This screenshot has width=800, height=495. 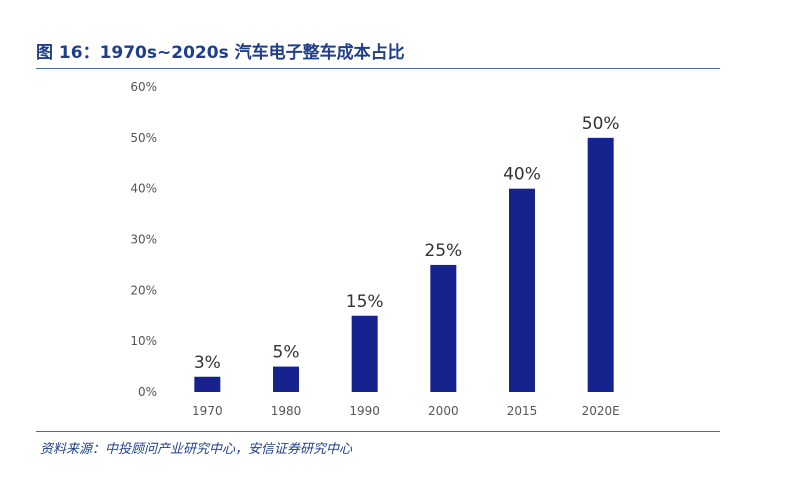 I want to click on data-label: 50%, so click(x=601, y=124).